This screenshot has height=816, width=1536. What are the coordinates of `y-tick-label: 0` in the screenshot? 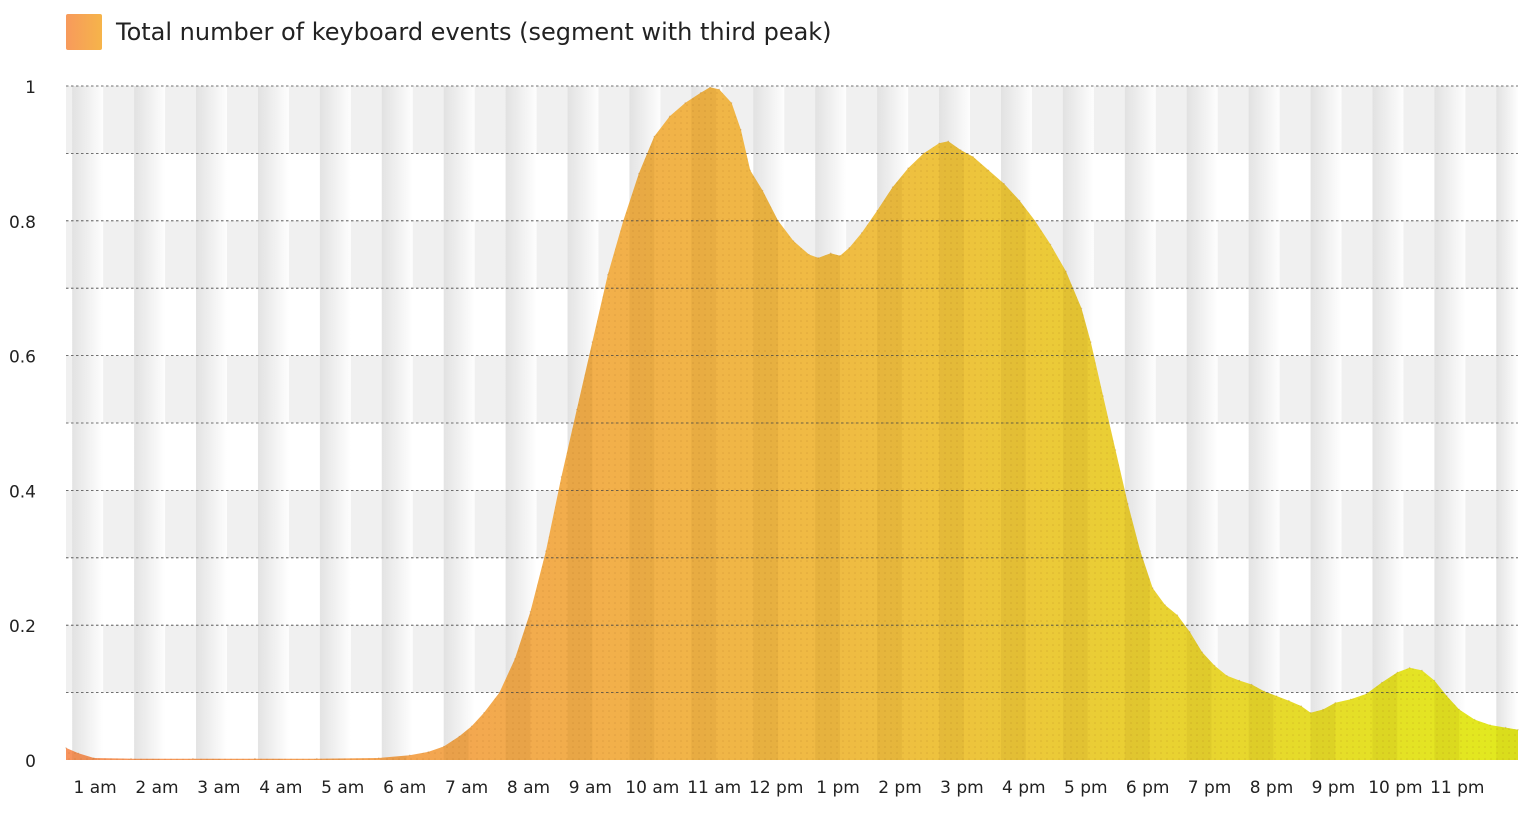 It's located at (30, 762).